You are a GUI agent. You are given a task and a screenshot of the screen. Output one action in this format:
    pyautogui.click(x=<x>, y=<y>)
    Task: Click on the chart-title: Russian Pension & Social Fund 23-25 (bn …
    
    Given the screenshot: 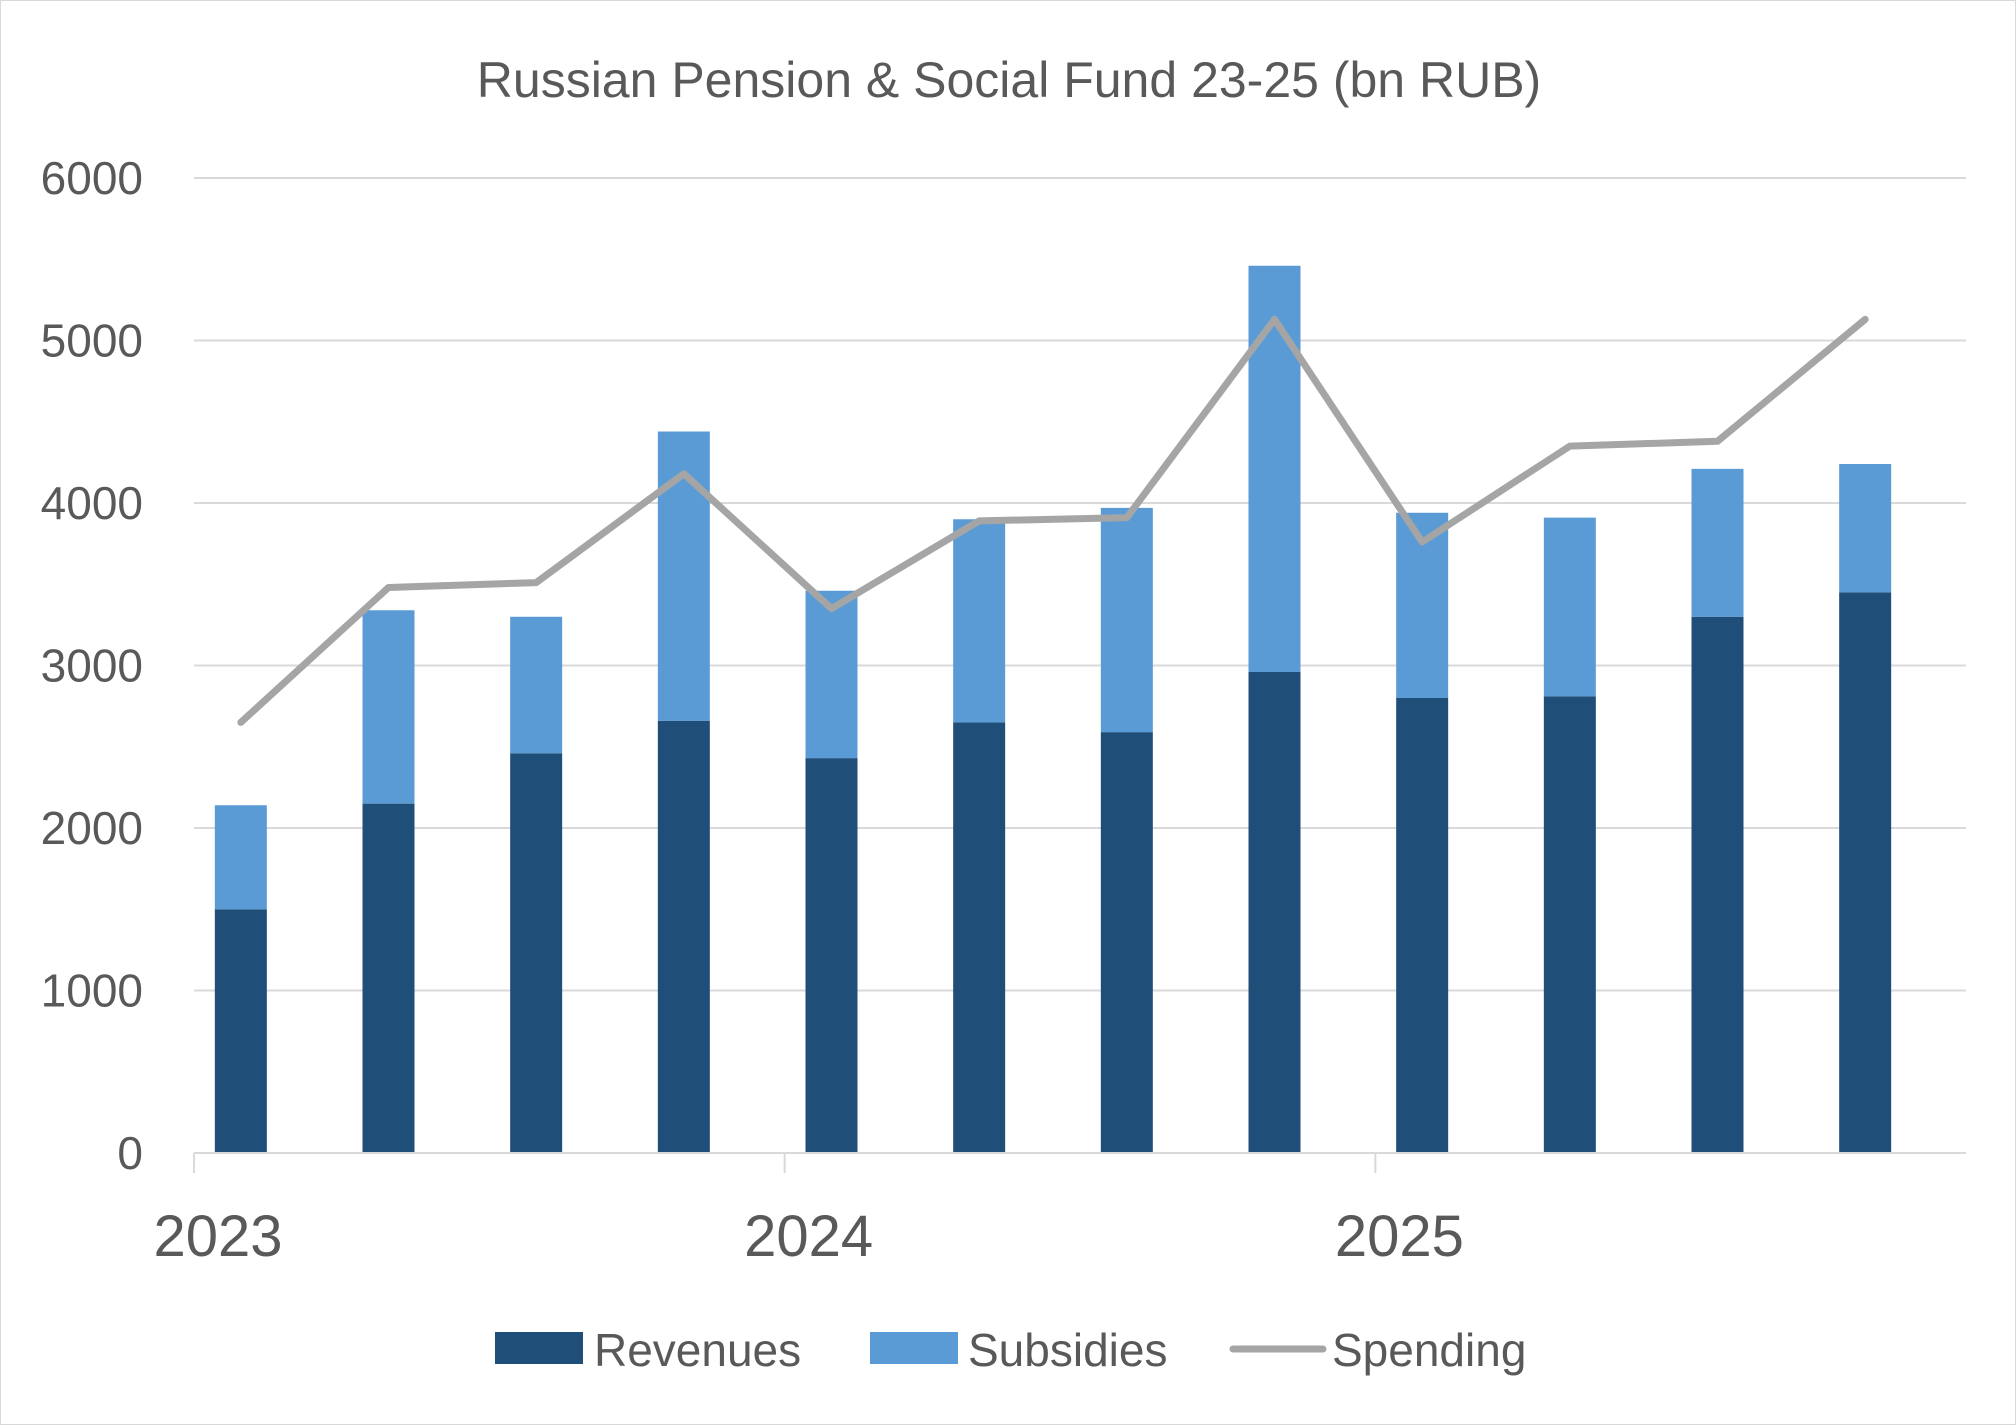 What is the action you would take?
    pyautogui.click(x=1009, y=80)
    